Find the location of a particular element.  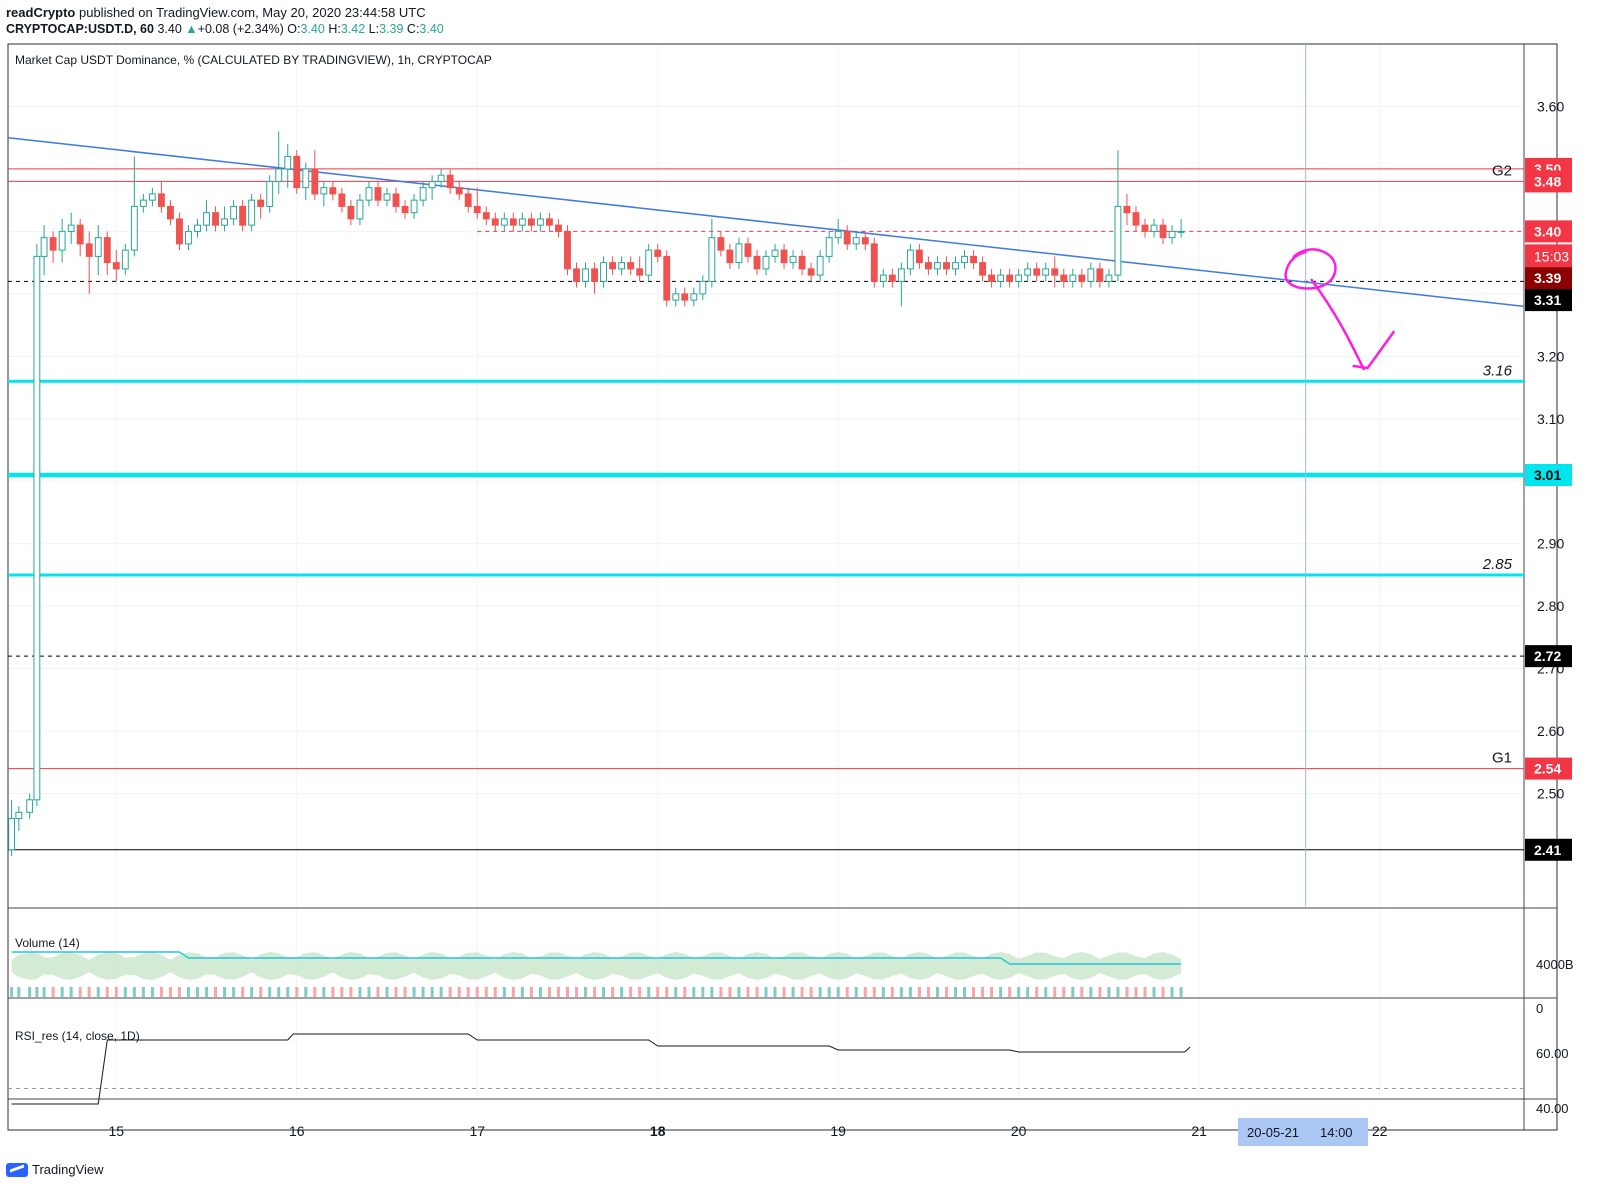

tradingview-logo: TradingView is located at coordinates (55, 1169).